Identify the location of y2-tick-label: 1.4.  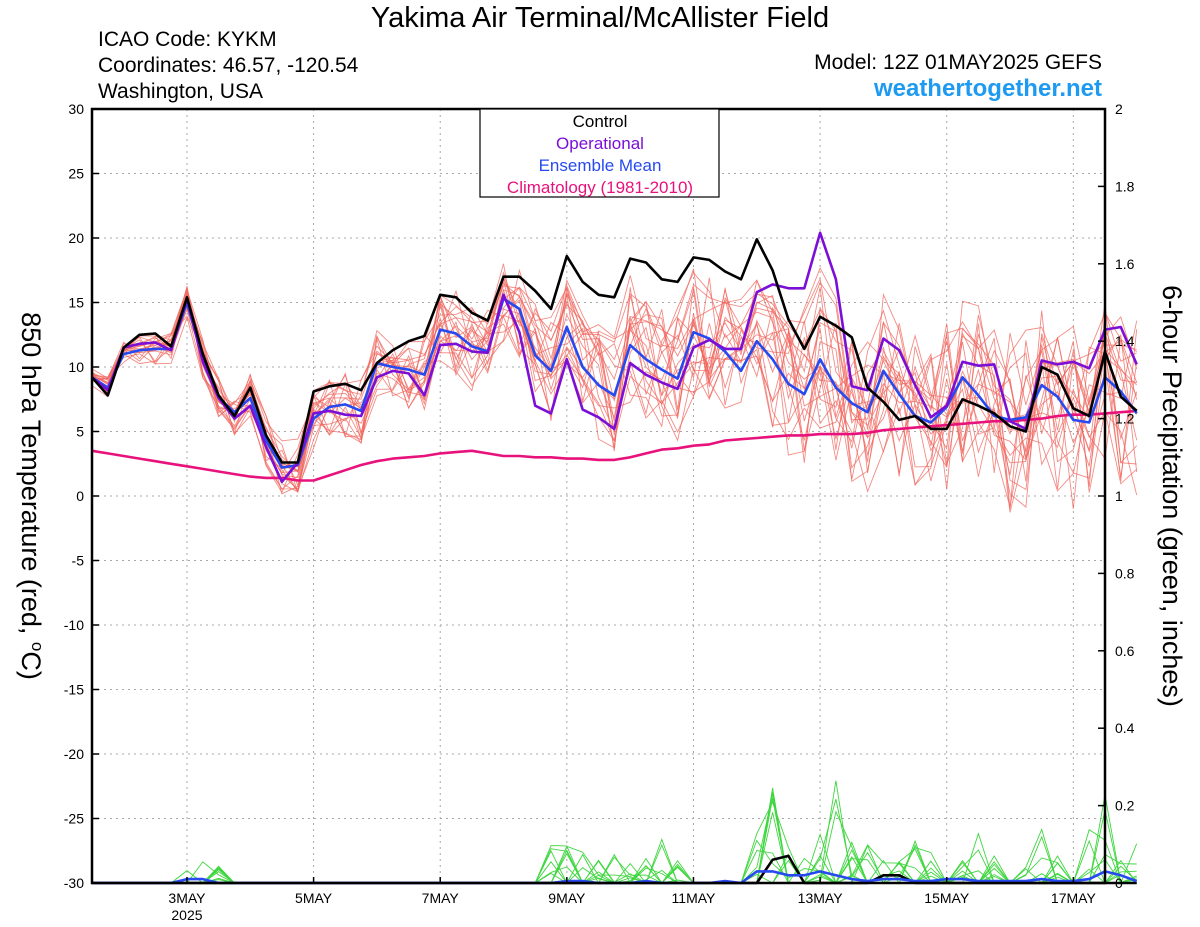
(1125, 341).